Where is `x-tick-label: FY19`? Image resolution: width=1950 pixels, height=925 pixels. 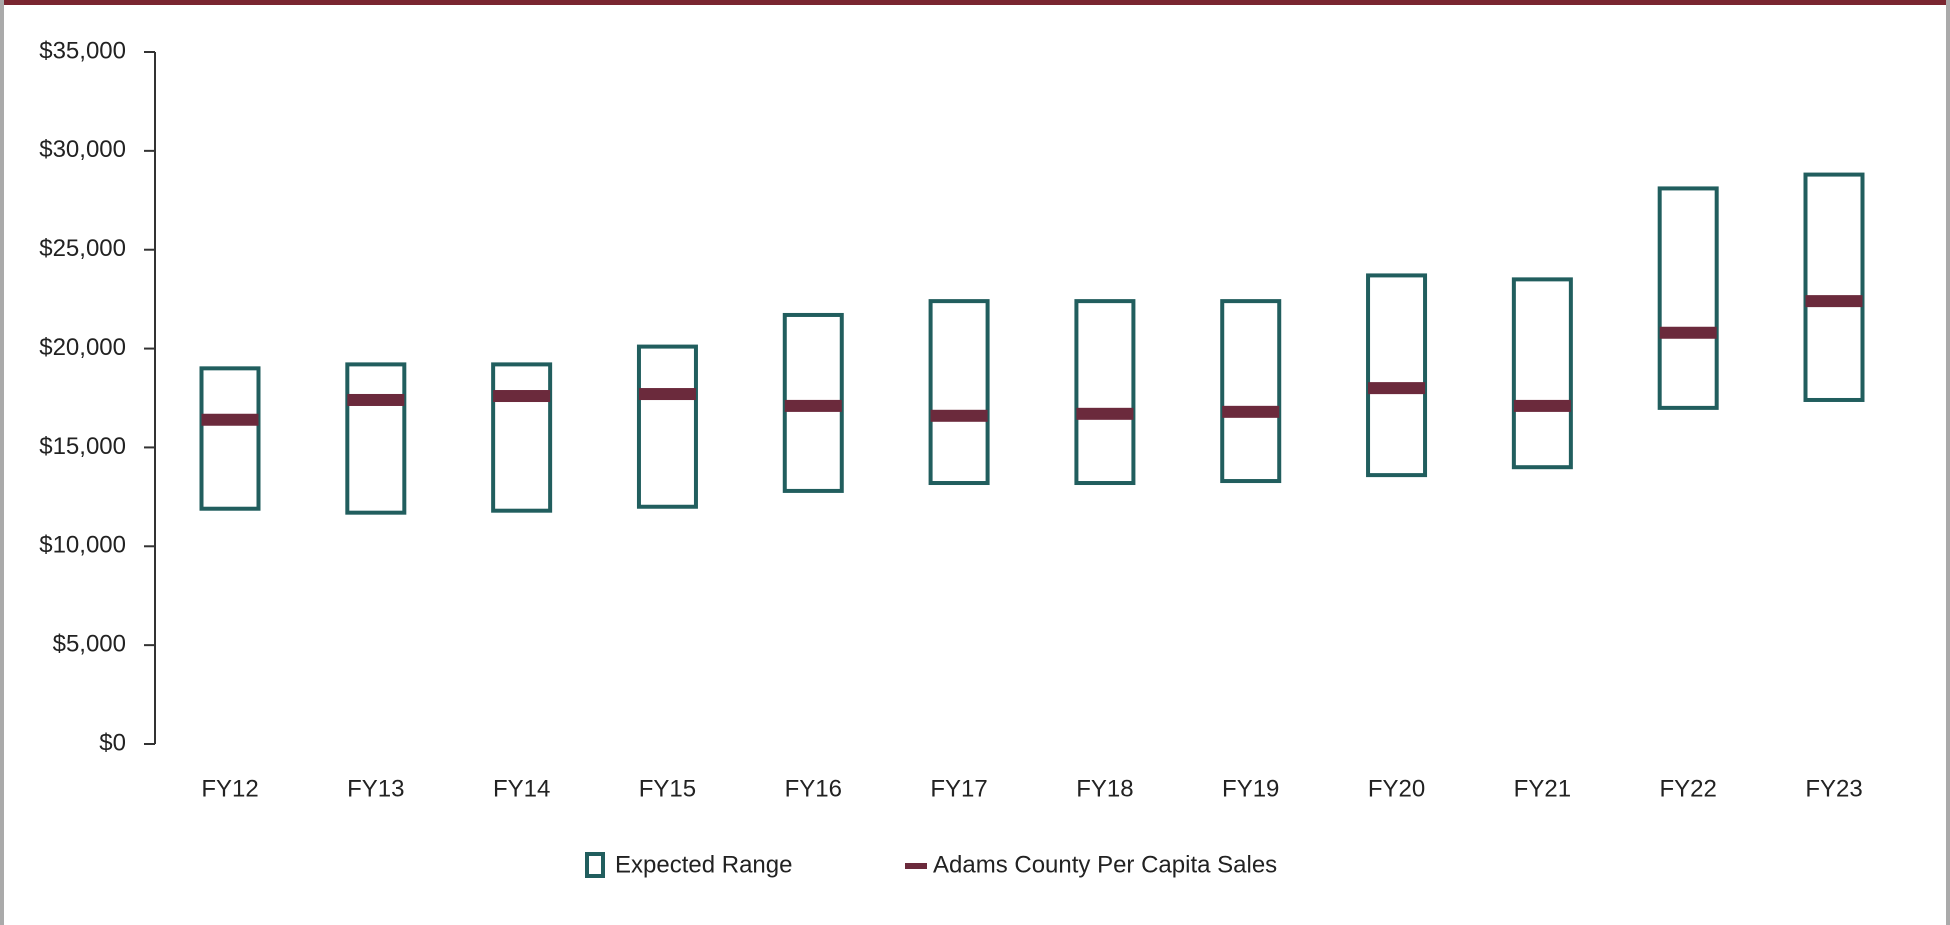 x-tick-label: FY19 is located at coordinates (1250, 788).